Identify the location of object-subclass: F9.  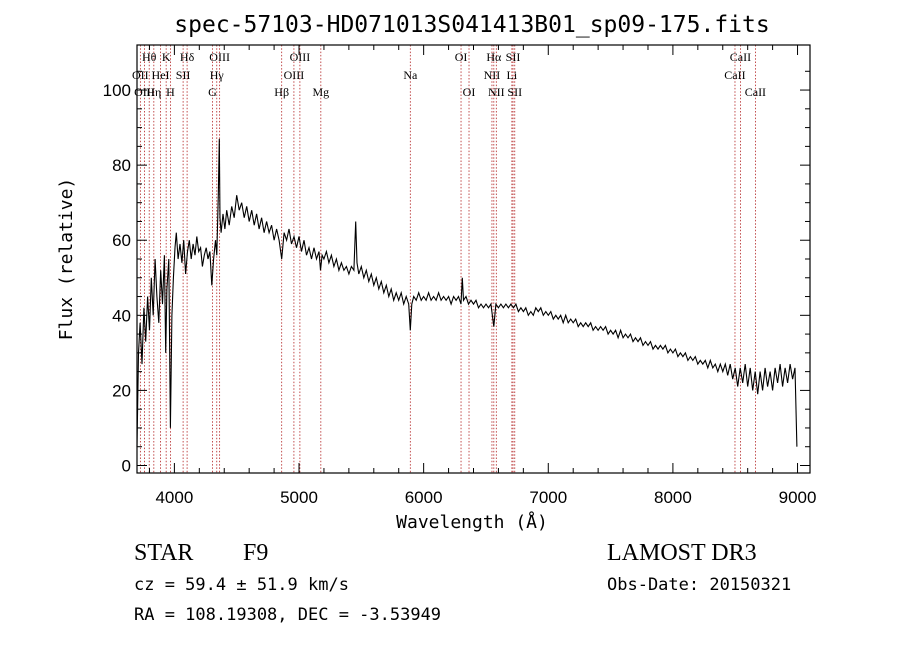
(255, 553).